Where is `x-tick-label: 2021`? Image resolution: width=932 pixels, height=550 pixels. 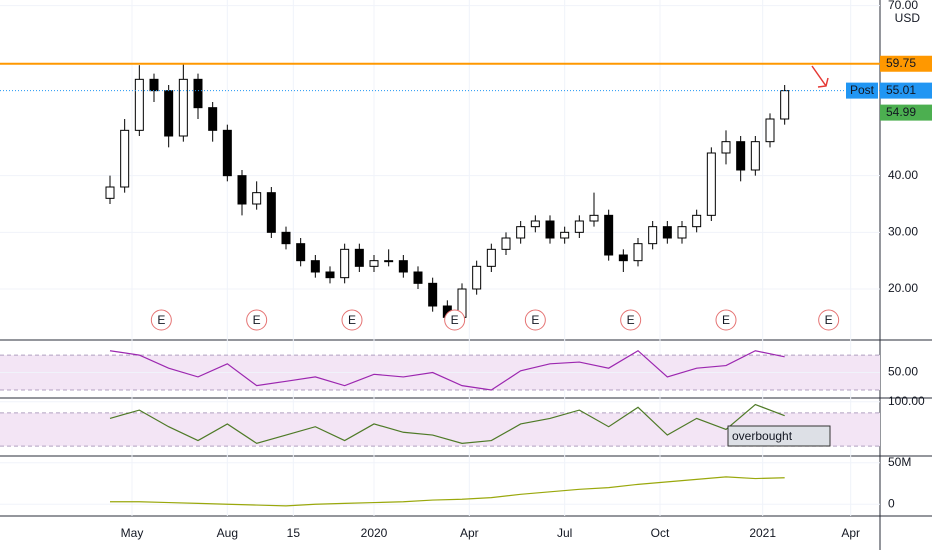
x-tick-label: 2021 is located at coordinates (762, 533).